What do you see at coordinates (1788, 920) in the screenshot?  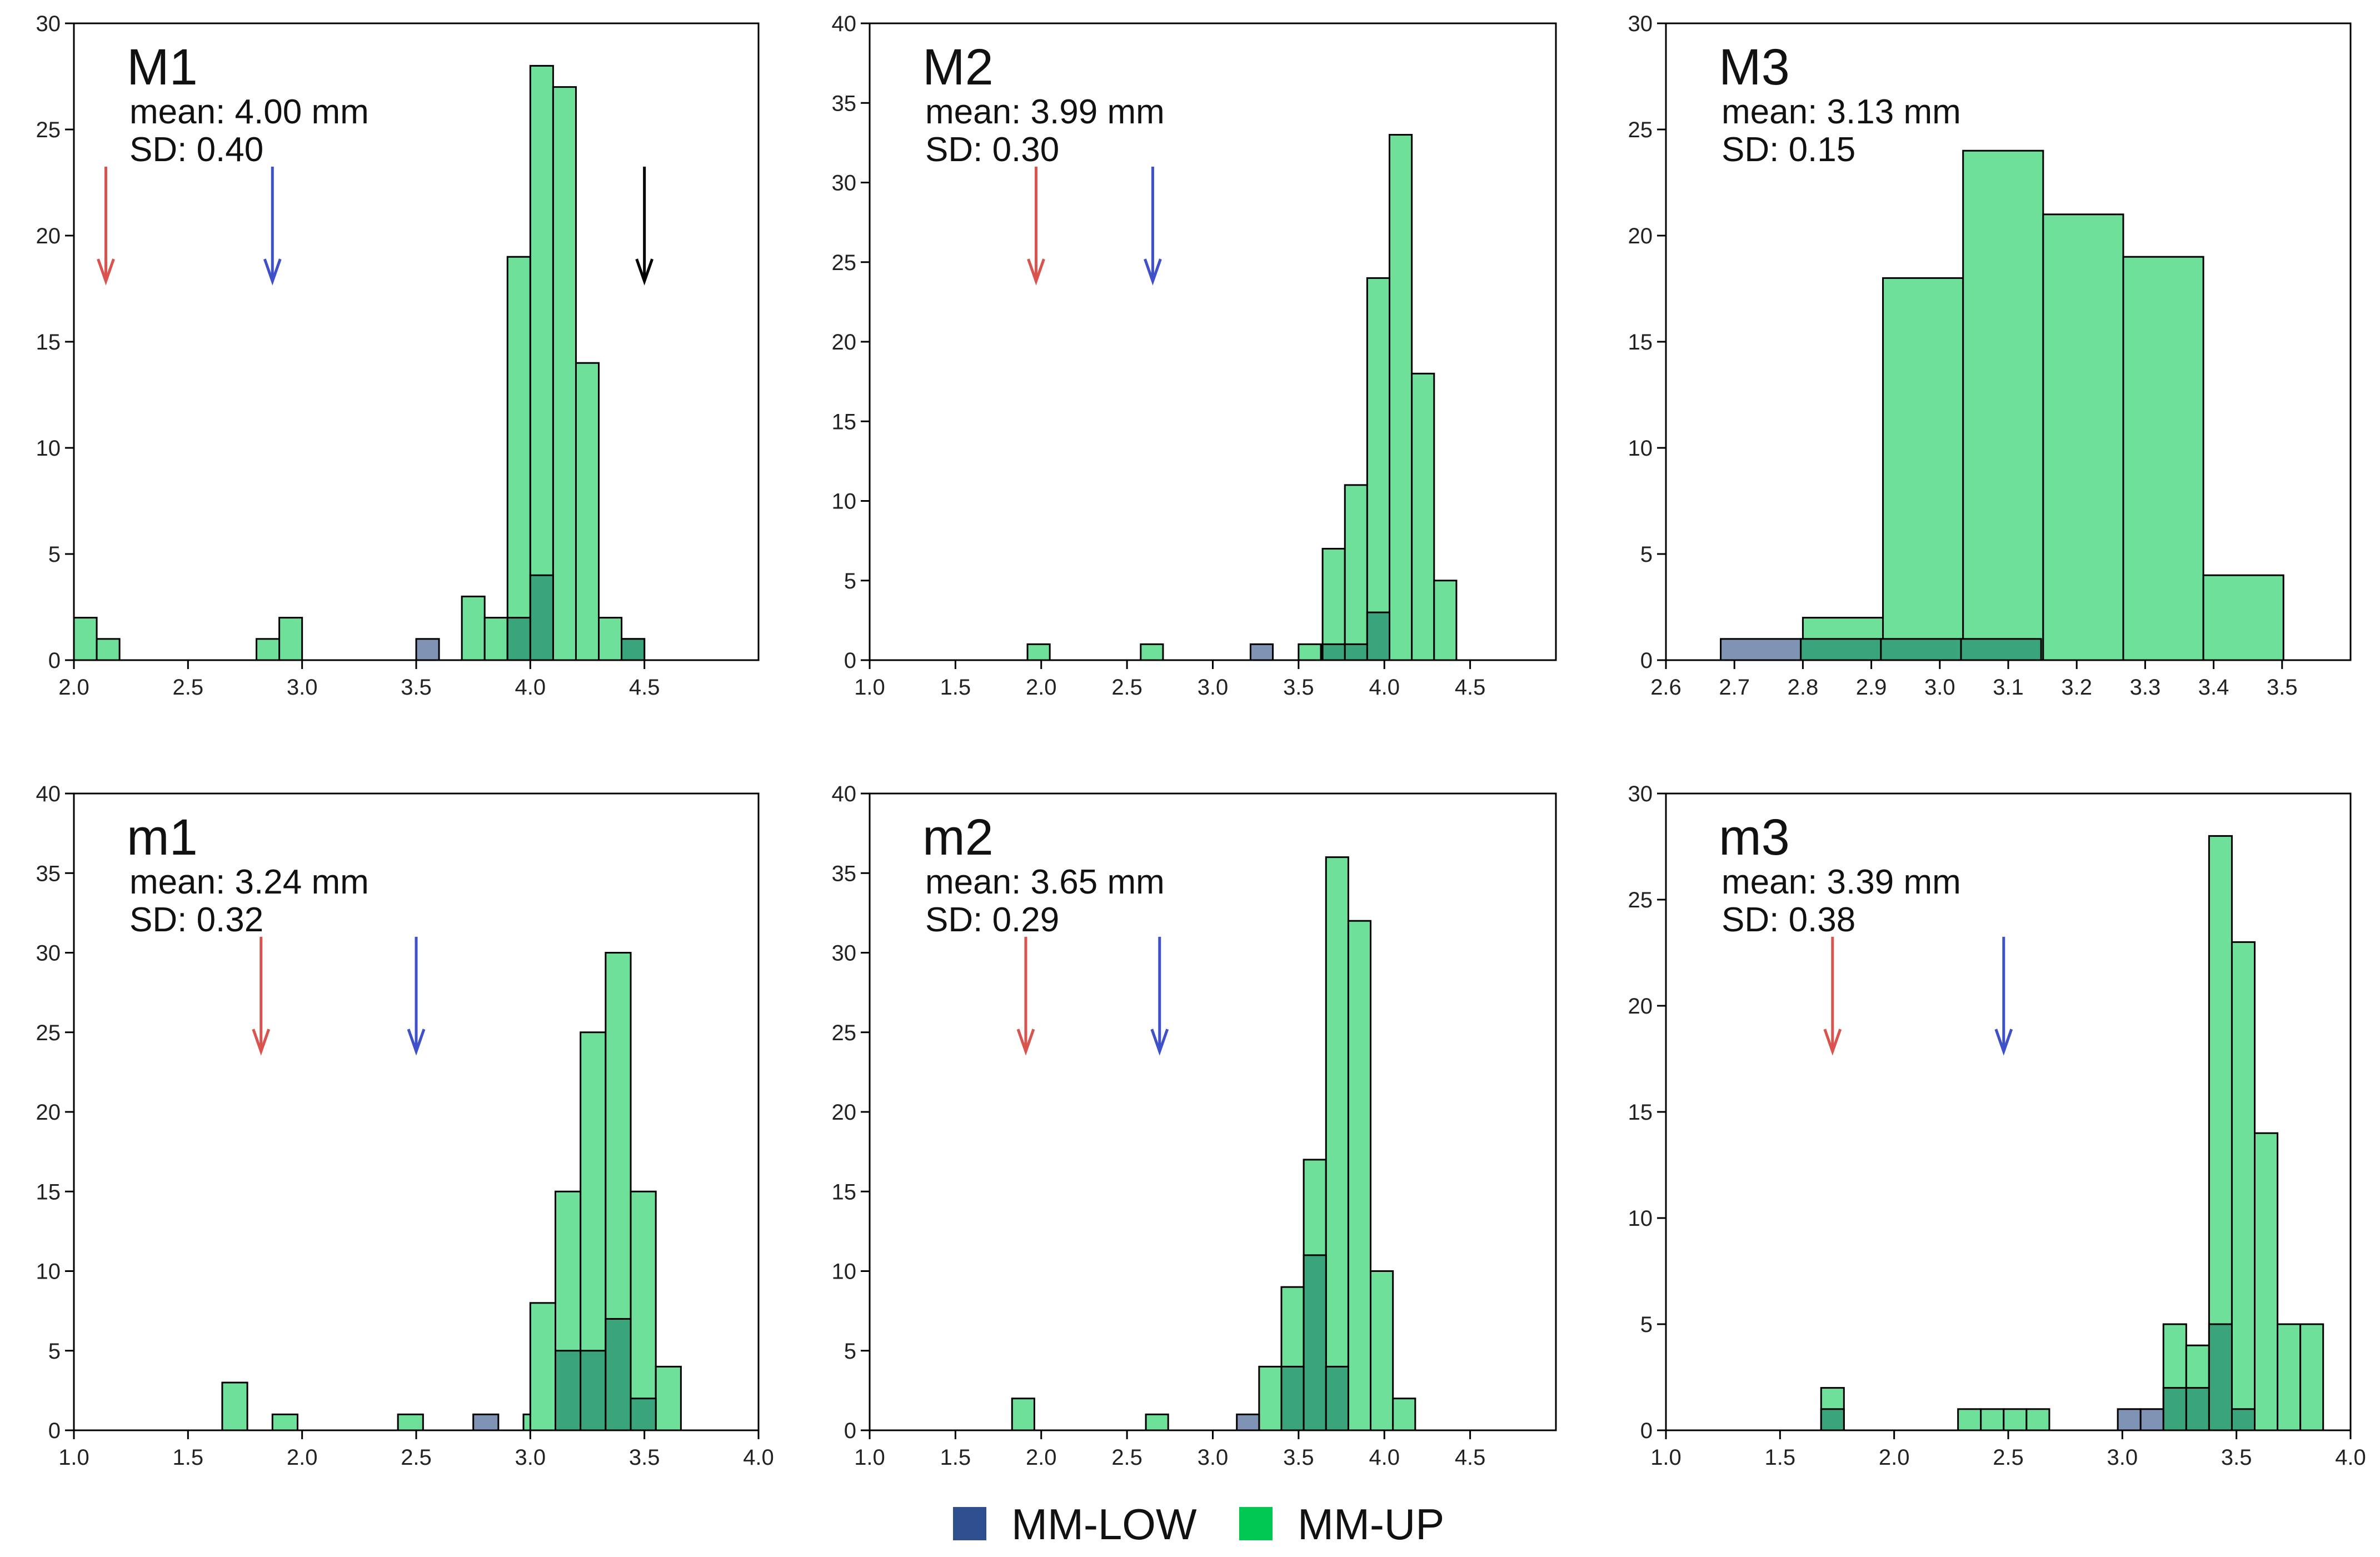 I see `panel-sd: SD: 0.38` at bounding box center [1788, 920].